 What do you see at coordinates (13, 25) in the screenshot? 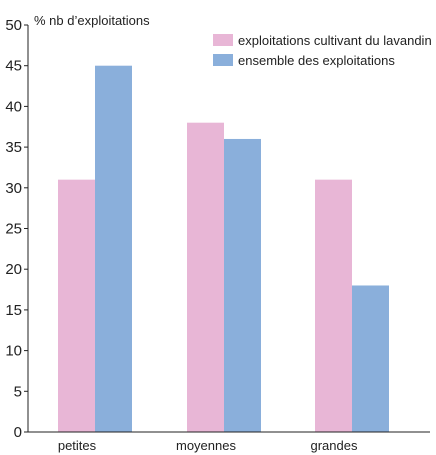
I see `y-tick-label: 50` at bounding box center [13, 25].